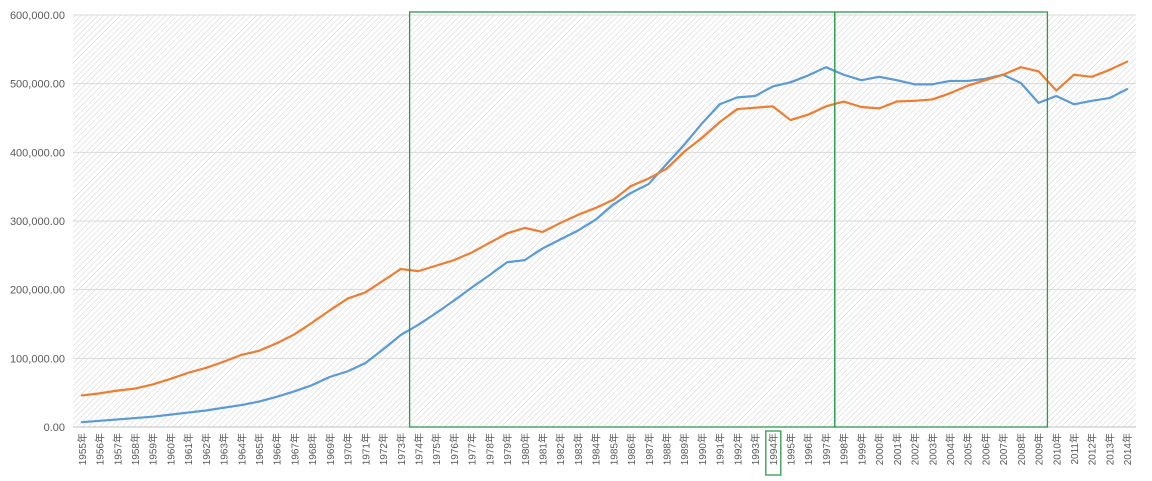 Image resolution: width=1152 pixels, height=481 pixels. Describe the element at coordinates (950, 449) in the screenshot. I see `x-tick-label: 2004年` at that location.